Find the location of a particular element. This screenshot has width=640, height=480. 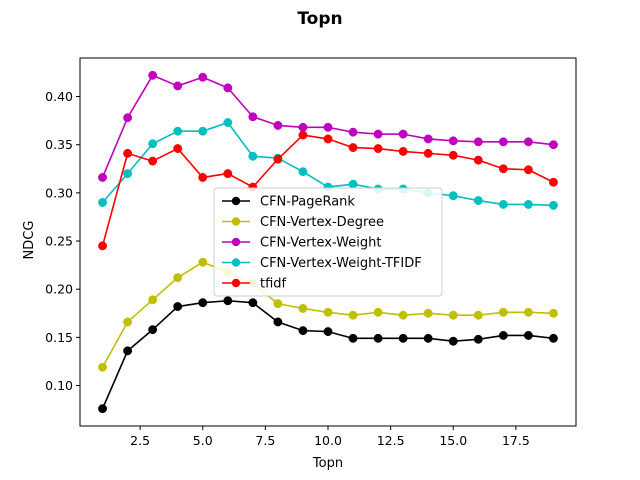

legend-entry-label: CFN-Vertex-Weight-TFIDF is located at coordinates (341, 263).